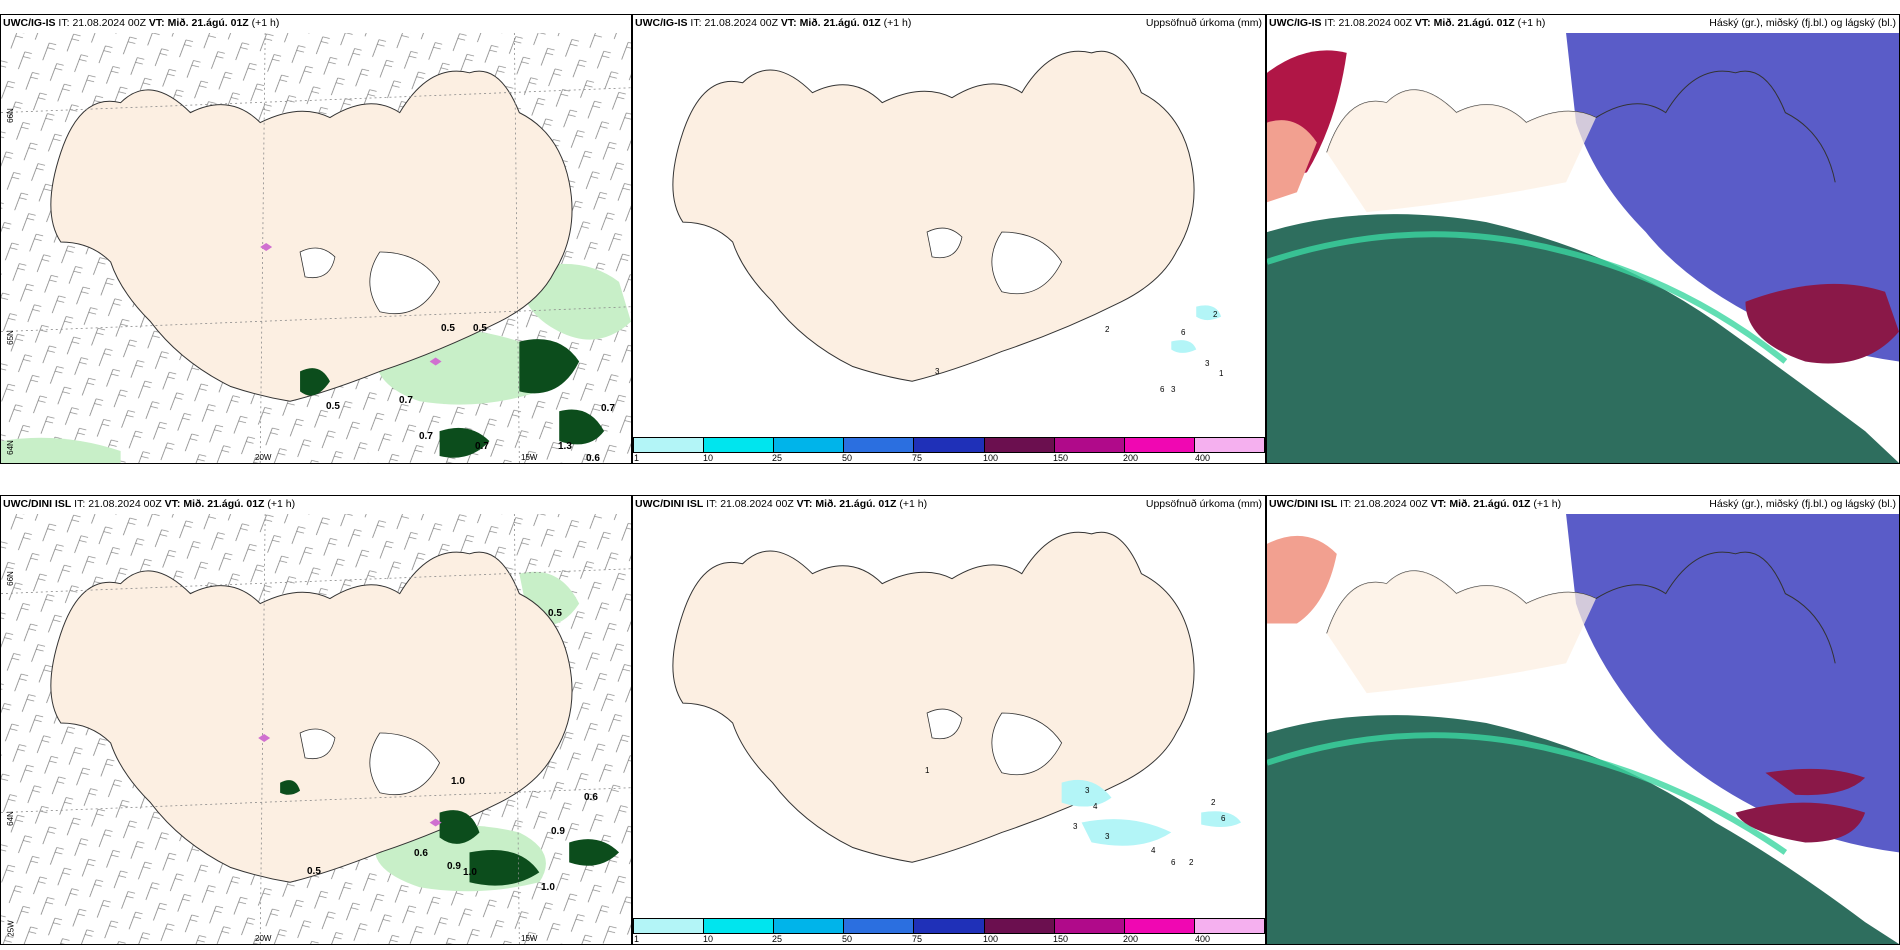 The width and height of the screenshot is (1900, 950). Describe the element at coordinates (558, 831) in the screenshot. I see `wind-label: 0.9` at that location.